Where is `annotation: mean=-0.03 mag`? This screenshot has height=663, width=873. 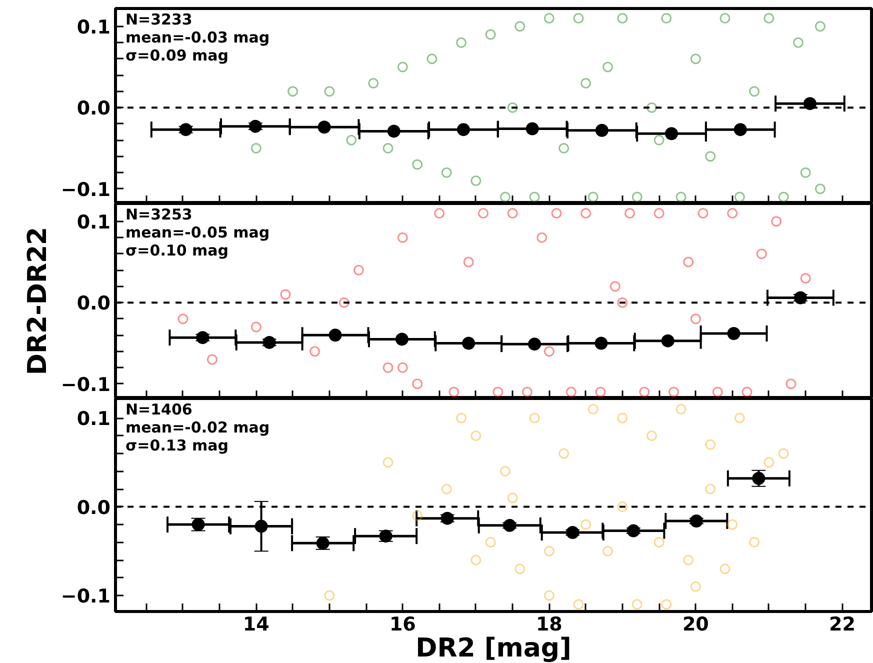
annotation: mean=-0.03 mag is located at coordinates (198, 37).